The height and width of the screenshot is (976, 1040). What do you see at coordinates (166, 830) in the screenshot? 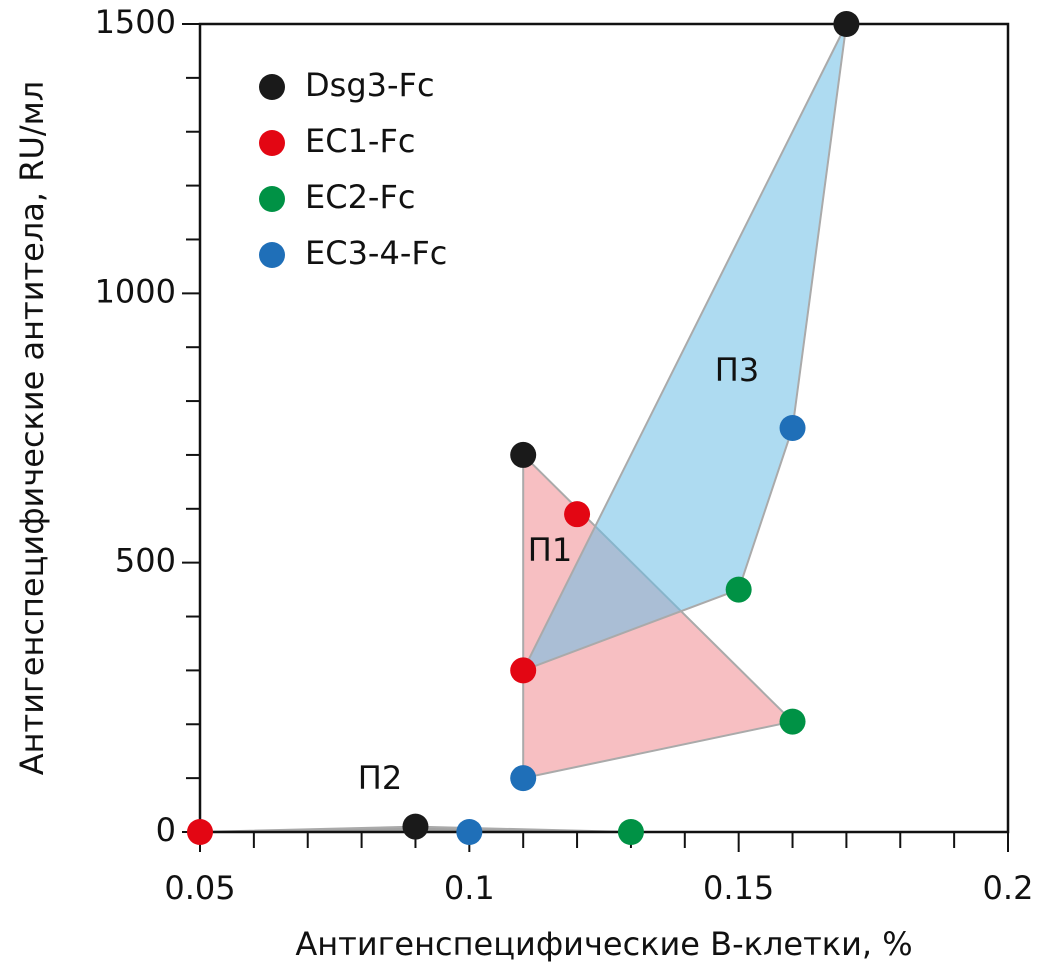
I see `y-tick-label: 0` at bounding box center [166, 830].